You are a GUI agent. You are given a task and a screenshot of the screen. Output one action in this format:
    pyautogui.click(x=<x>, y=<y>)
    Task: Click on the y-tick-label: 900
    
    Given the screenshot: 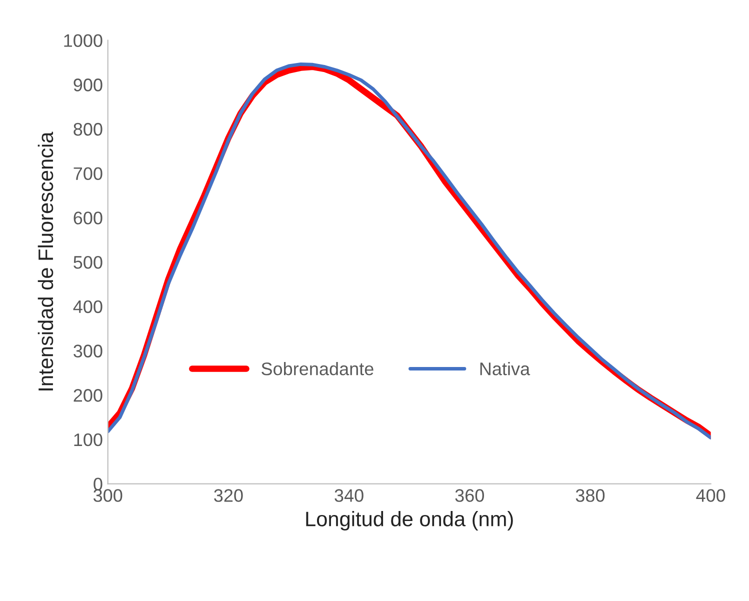 What is the action you would take?
    pyautogui.click(x=88, y=85)
    